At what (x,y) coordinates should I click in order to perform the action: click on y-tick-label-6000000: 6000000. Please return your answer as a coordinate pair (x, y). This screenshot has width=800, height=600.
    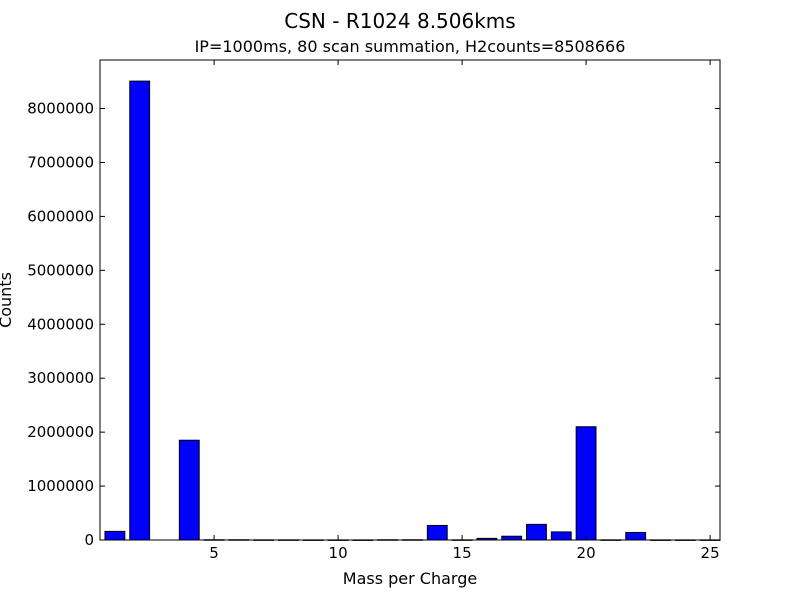
    Looking at the image, I should click on (60, 216).